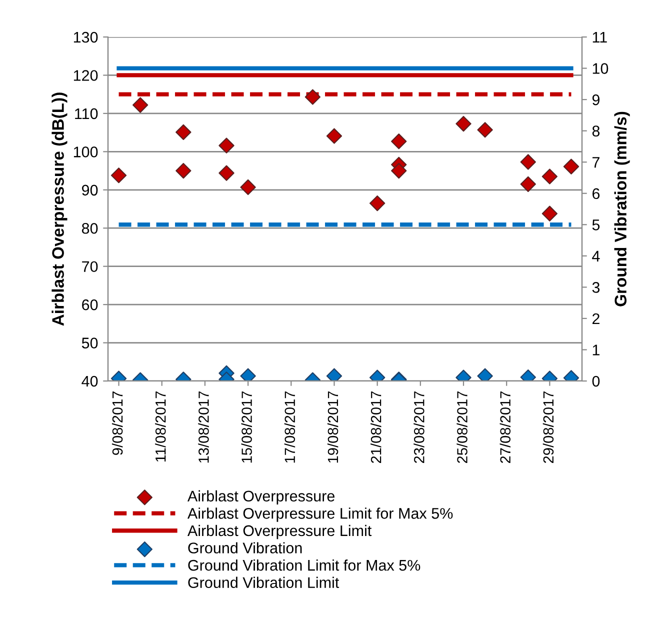  What do you see at coordinates (86, 37) in the screenshot?
I see `y-tick-label: 130` at bounding box center [86, 37].